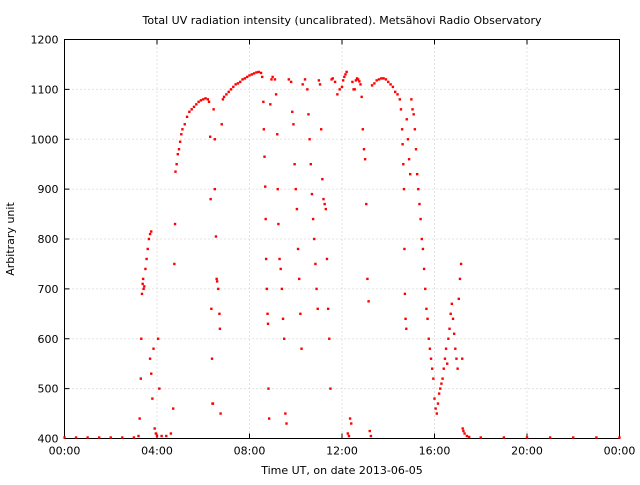  What do you see at coordinates (527, 451) in the screenshot?
I see `x-tick-label: 20:00` at bounding box center [527, 451].